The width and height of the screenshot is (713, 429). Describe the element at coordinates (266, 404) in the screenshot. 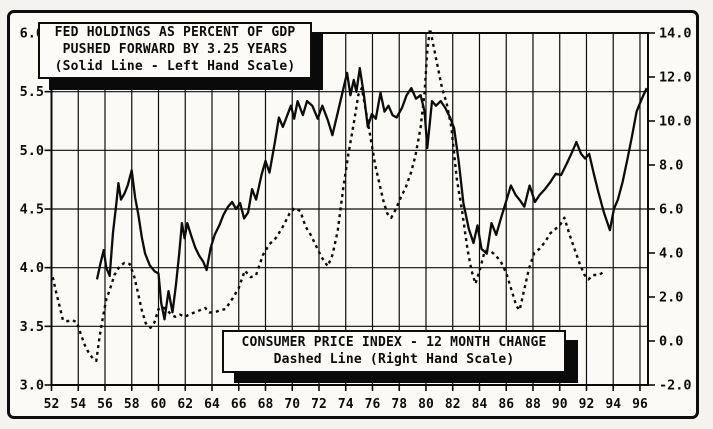

I see `x-axis-label: 68` at that location.